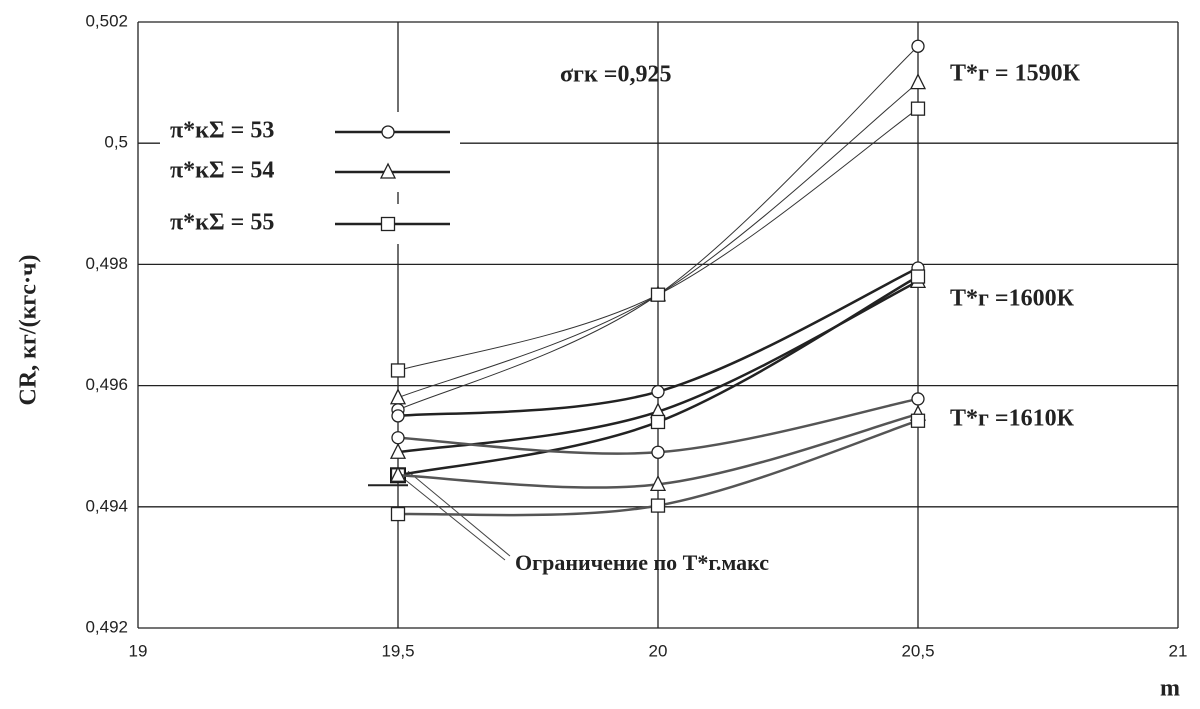 This screenshot has width=1200, height=709. Describe the element at coordinates (615, 75) in the screenshot. I see `annotation: σгк =0,925` at that location.